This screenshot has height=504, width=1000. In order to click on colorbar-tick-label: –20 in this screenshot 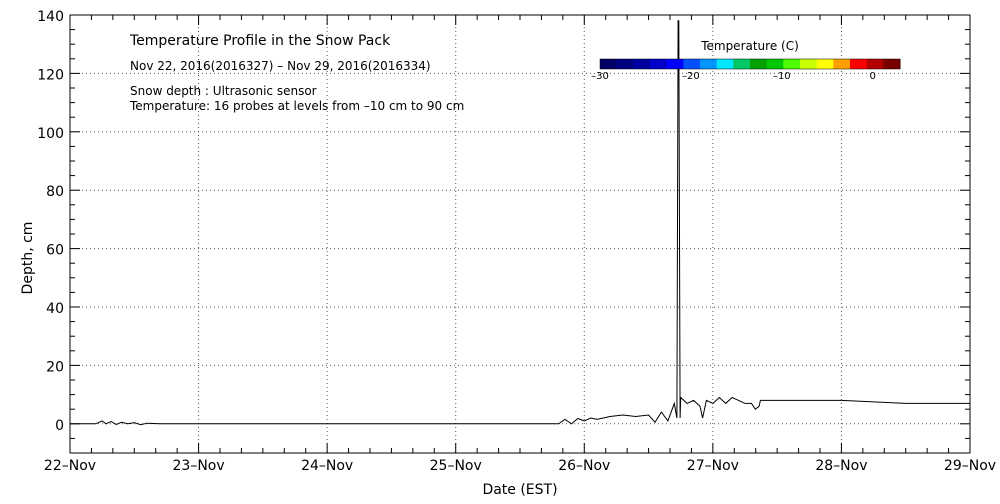, I will do `click(691, 76)`.